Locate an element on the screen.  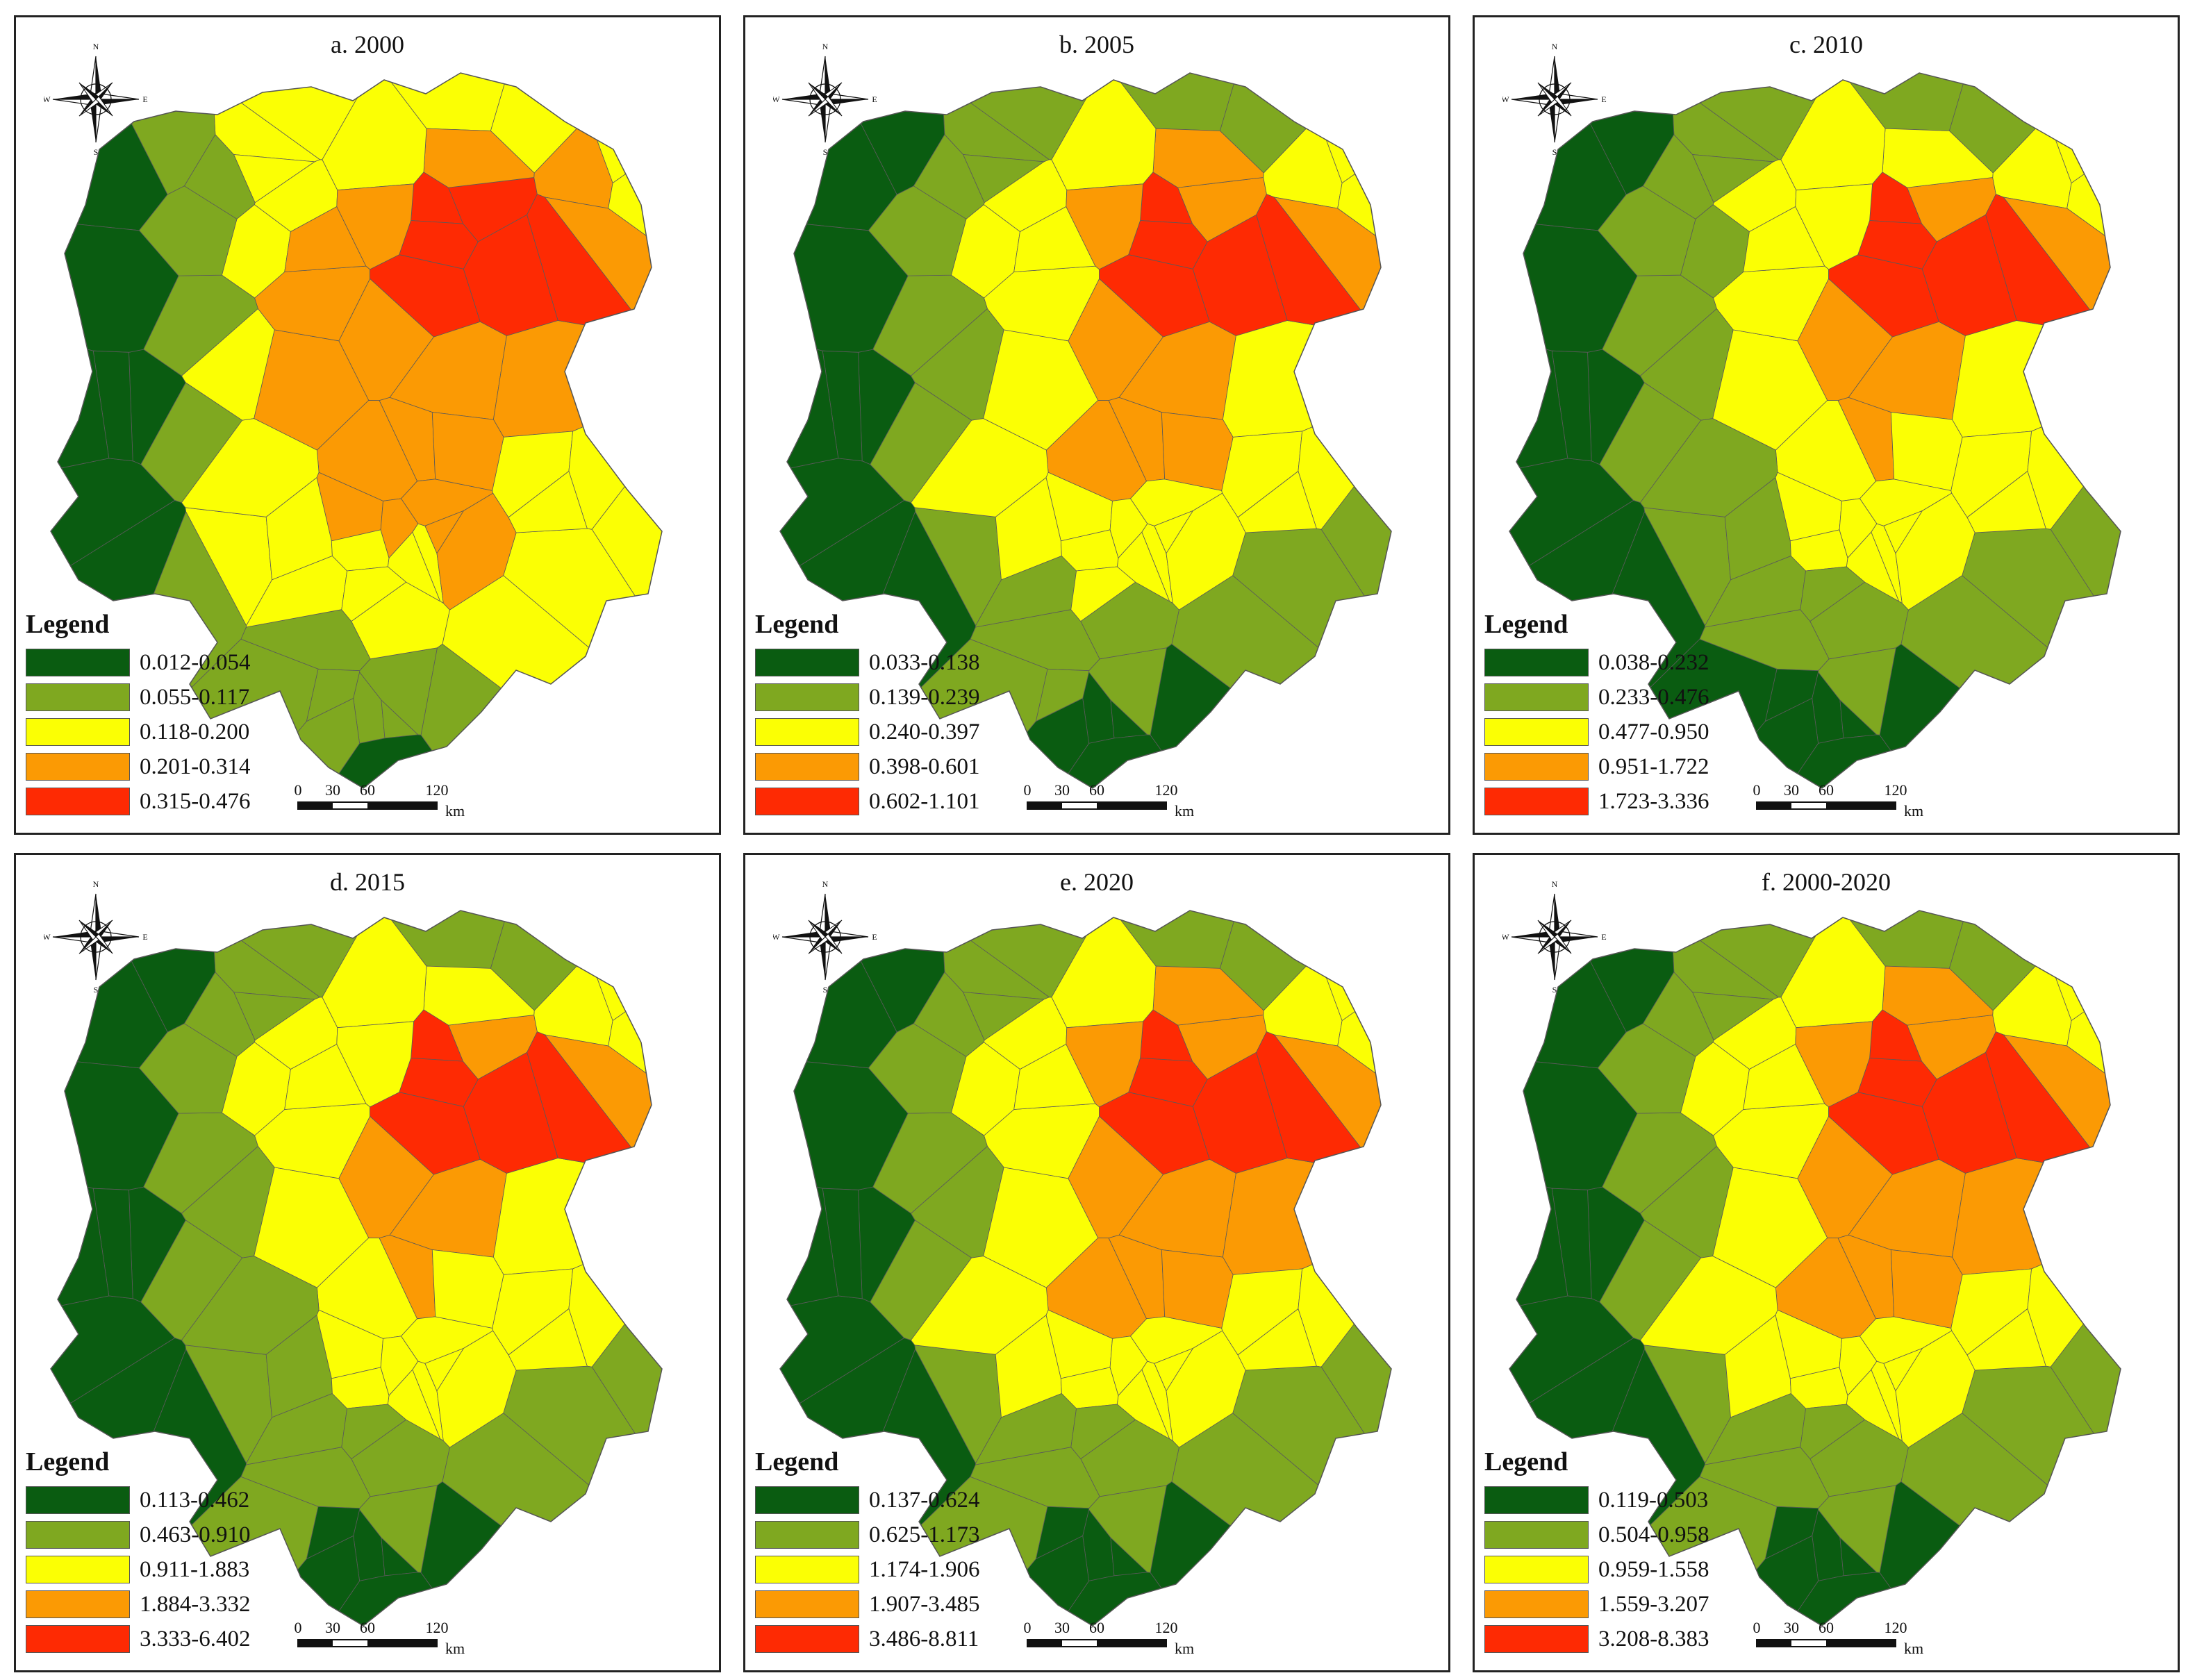
legend-item: 0.233-0.476 is located at coordinates (1596, 697).